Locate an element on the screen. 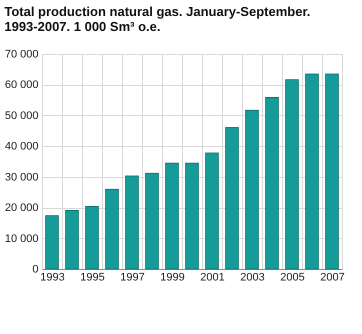  y-tick-label: 30 000 is located at coordinates (21, 177).